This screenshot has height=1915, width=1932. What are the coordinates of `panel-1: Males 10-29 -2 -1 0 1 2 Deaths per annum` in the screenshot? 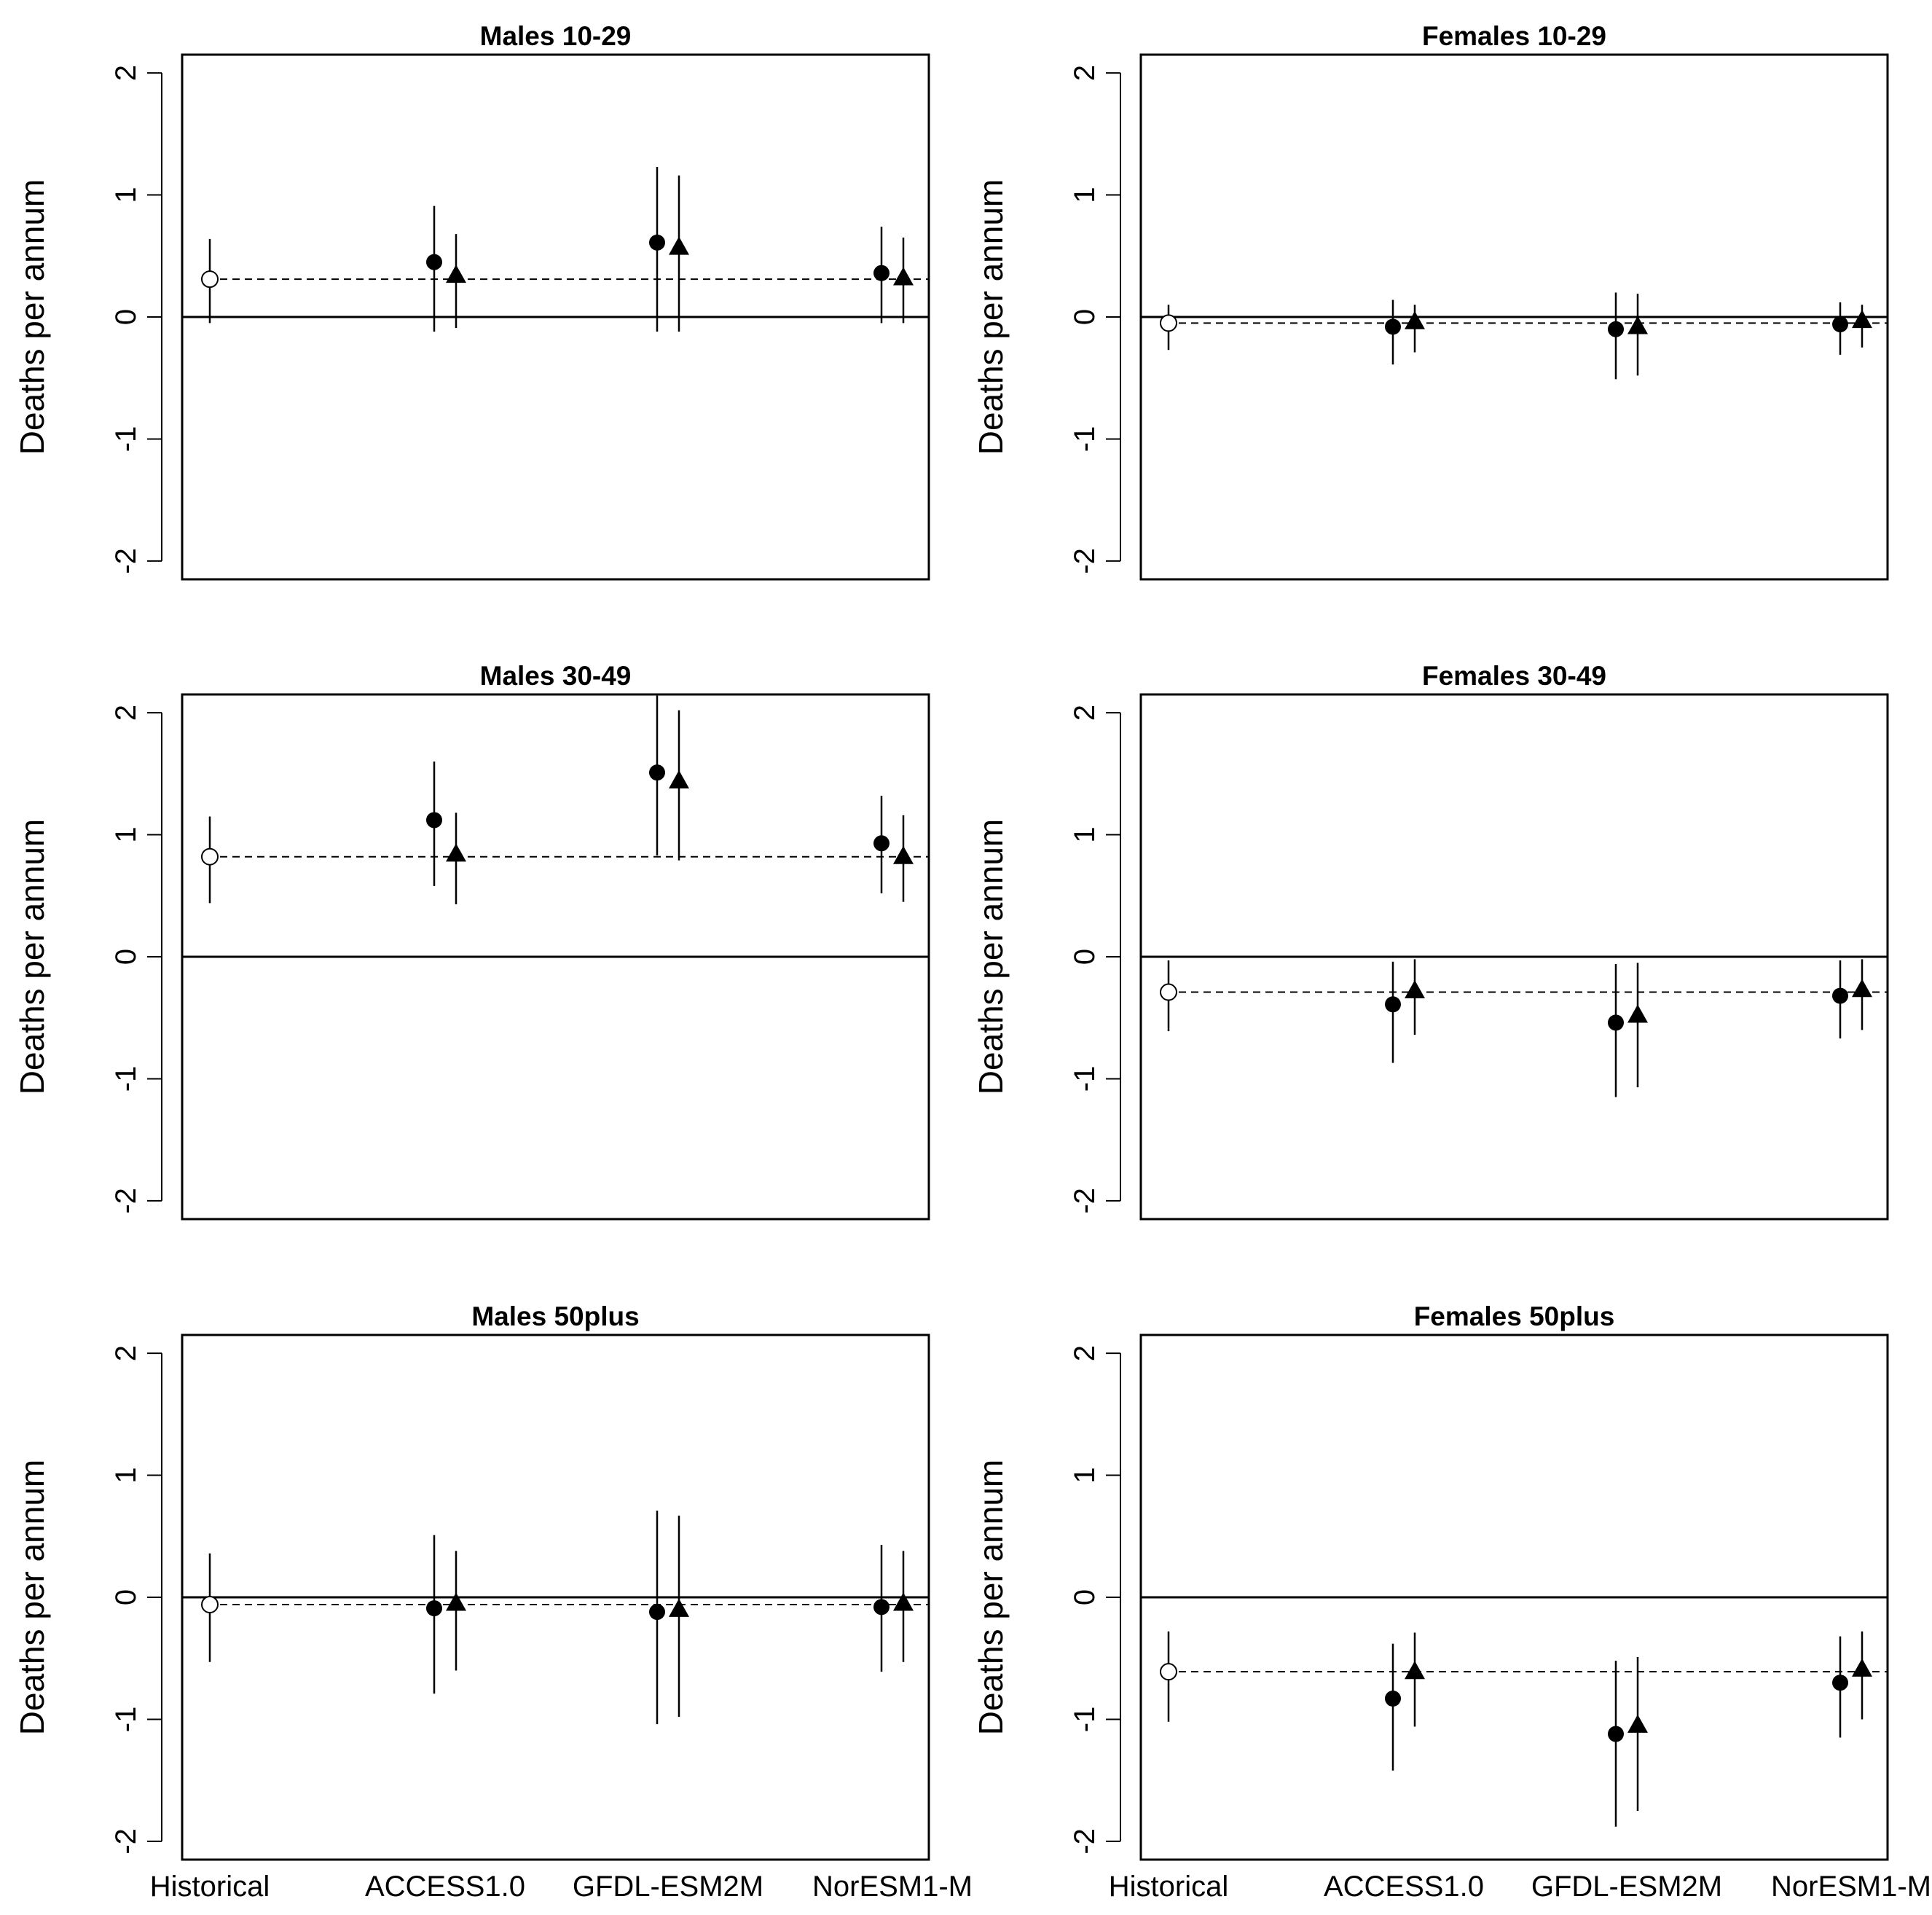 It's located at (471, 301).